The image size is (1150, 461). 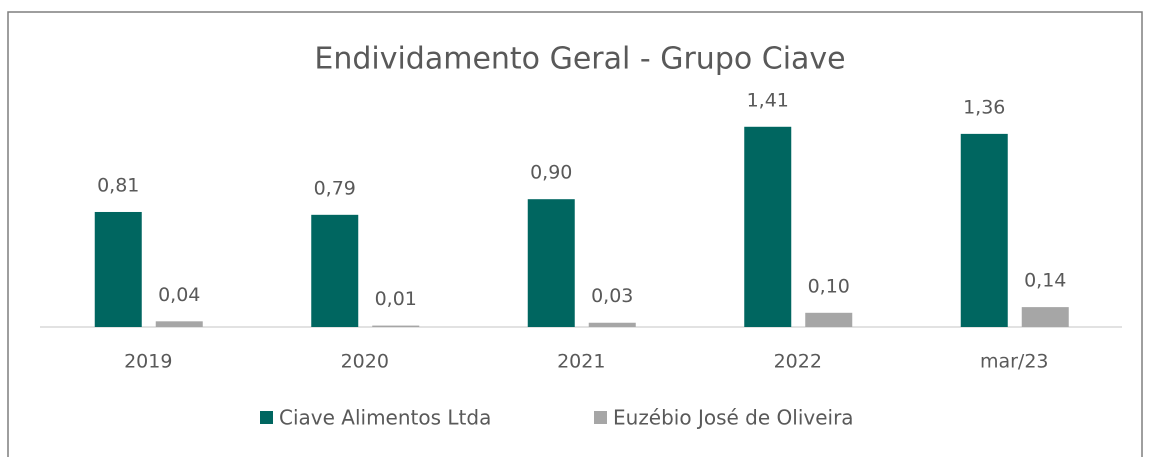 What do you see at coordinates (365, 362) in the screenshot?
I see `x-tick-label: 2020` at bounding box center [365, 362].